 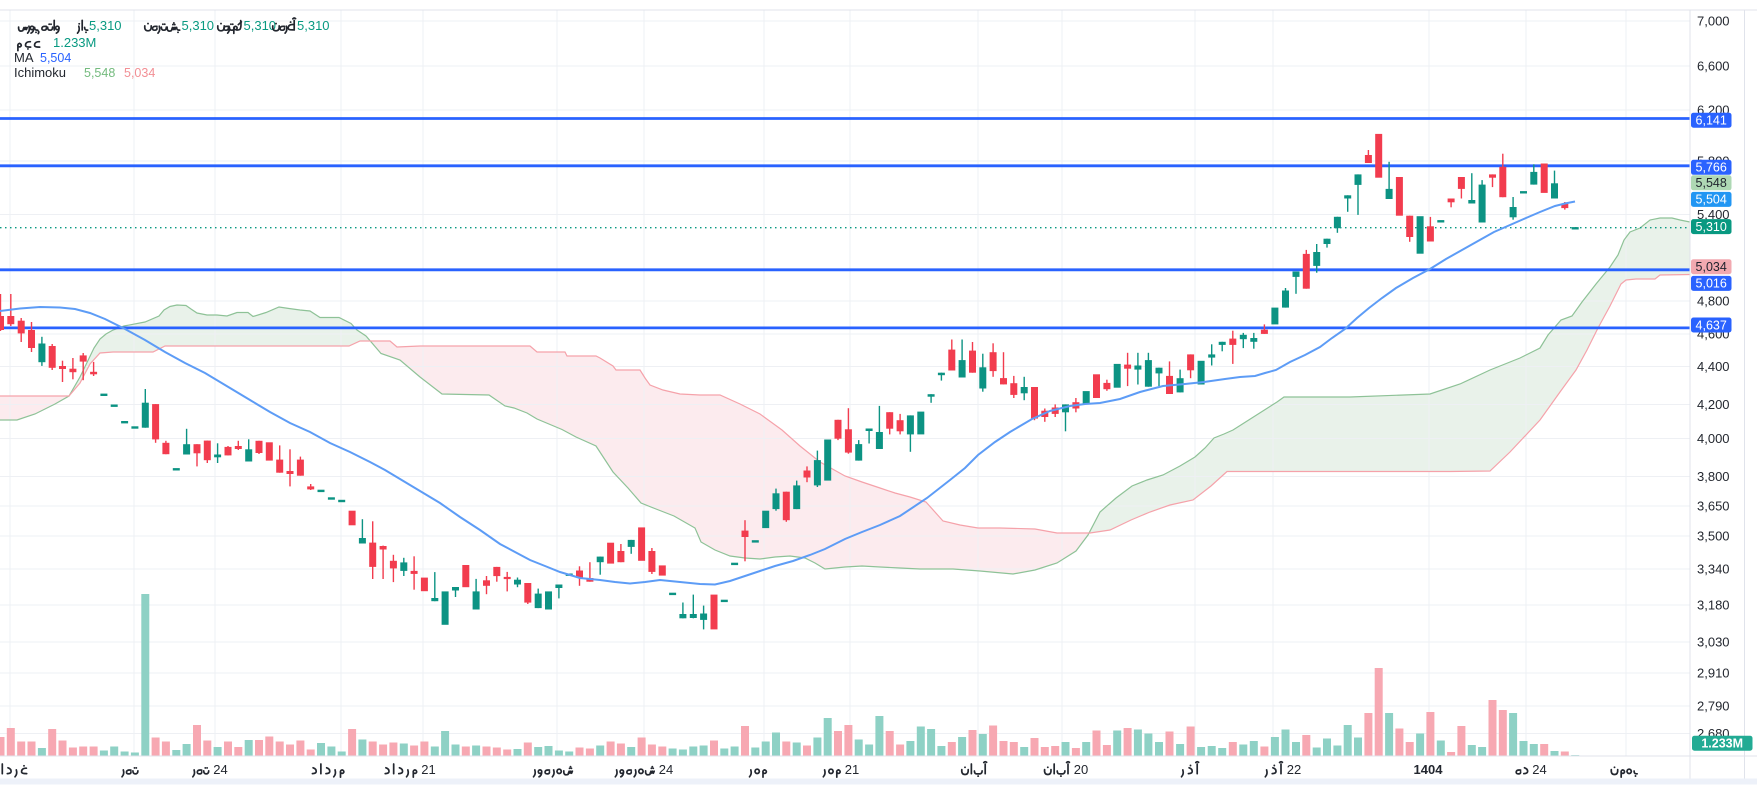 What do you see at coordinates (1713, 642) in the screenshot?
I see `svg-text: 3,030` at bounding box center [1713, 642].